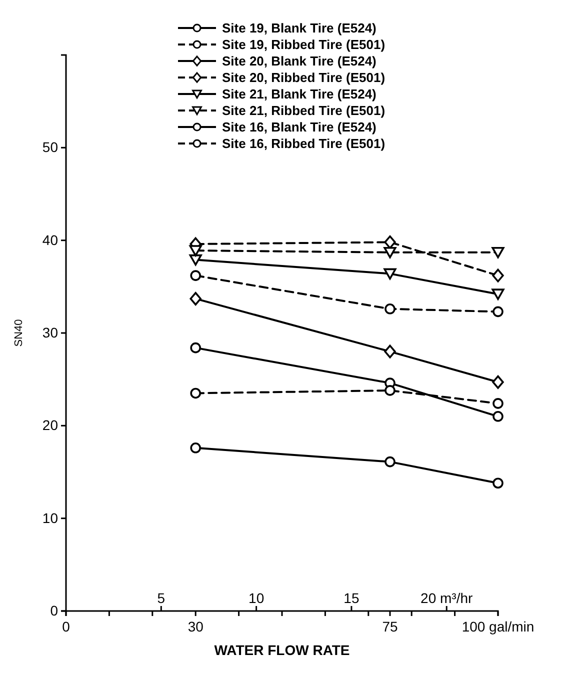  Describe the element at coordinates (50, 147) in the screenshot. I see `y-tick-label: 50` at that location.